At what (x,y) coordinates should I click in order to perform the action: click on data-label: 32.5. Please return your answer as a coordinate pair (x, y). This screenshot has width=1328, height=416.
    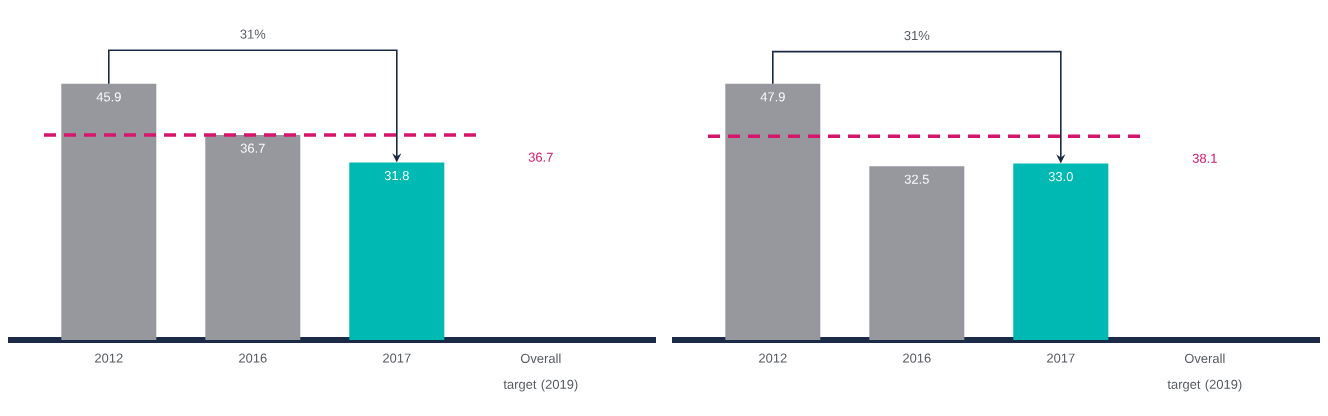
    Looking at the image, I should click on (916, 179).